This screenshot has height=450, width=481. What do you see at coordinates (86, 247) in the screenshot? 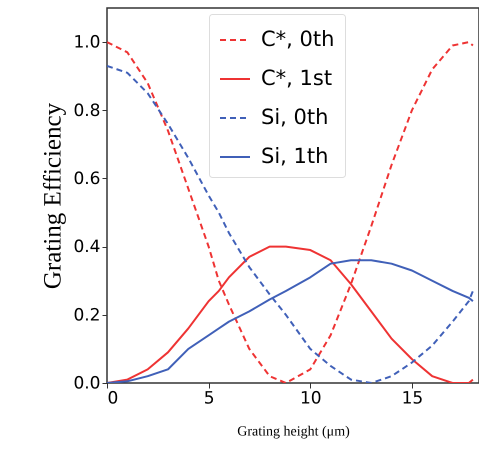
I see `y-tick-label: 0.4` at bounding box center [86, 247].